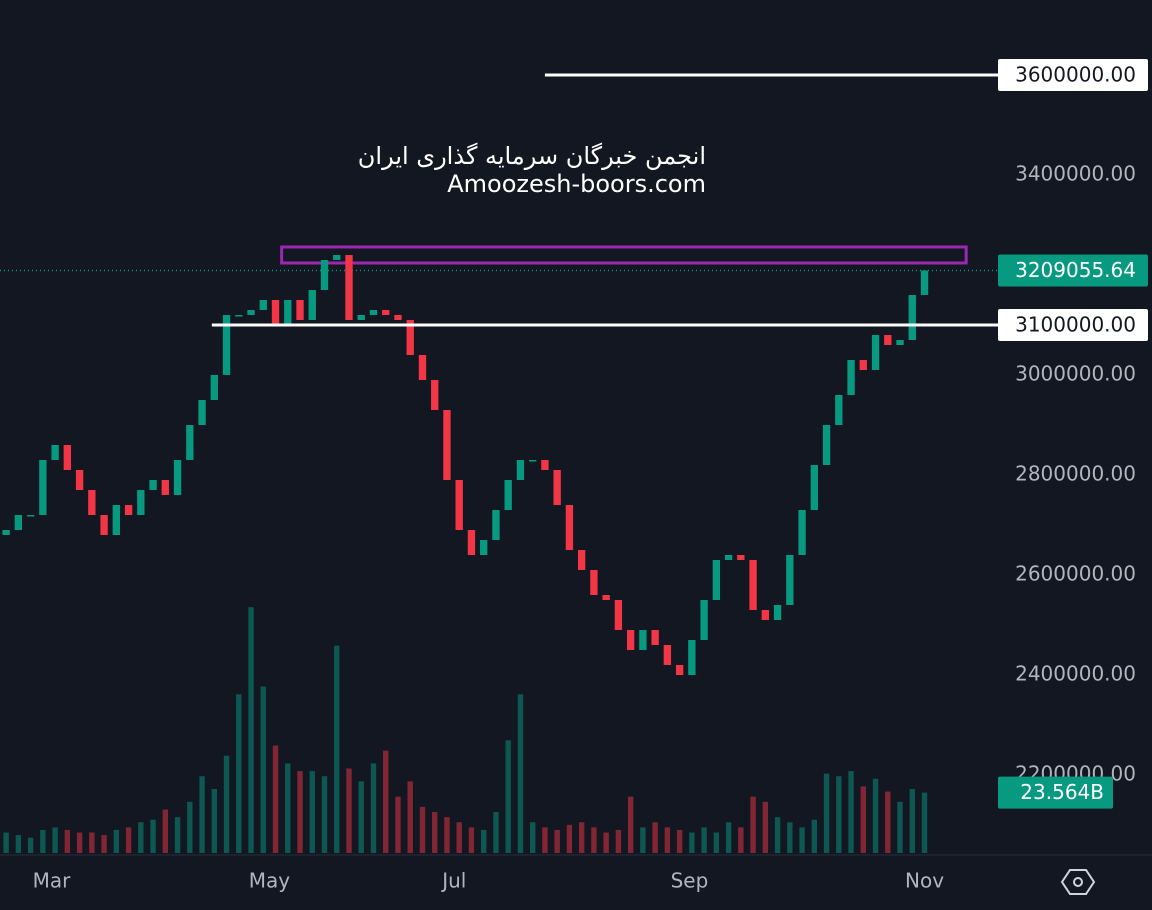 This screenshot has height=910, width=1152. I want to click on watermark-title: انجمن خبرگان سرمایه گذاری ایران, so click(532, 156).